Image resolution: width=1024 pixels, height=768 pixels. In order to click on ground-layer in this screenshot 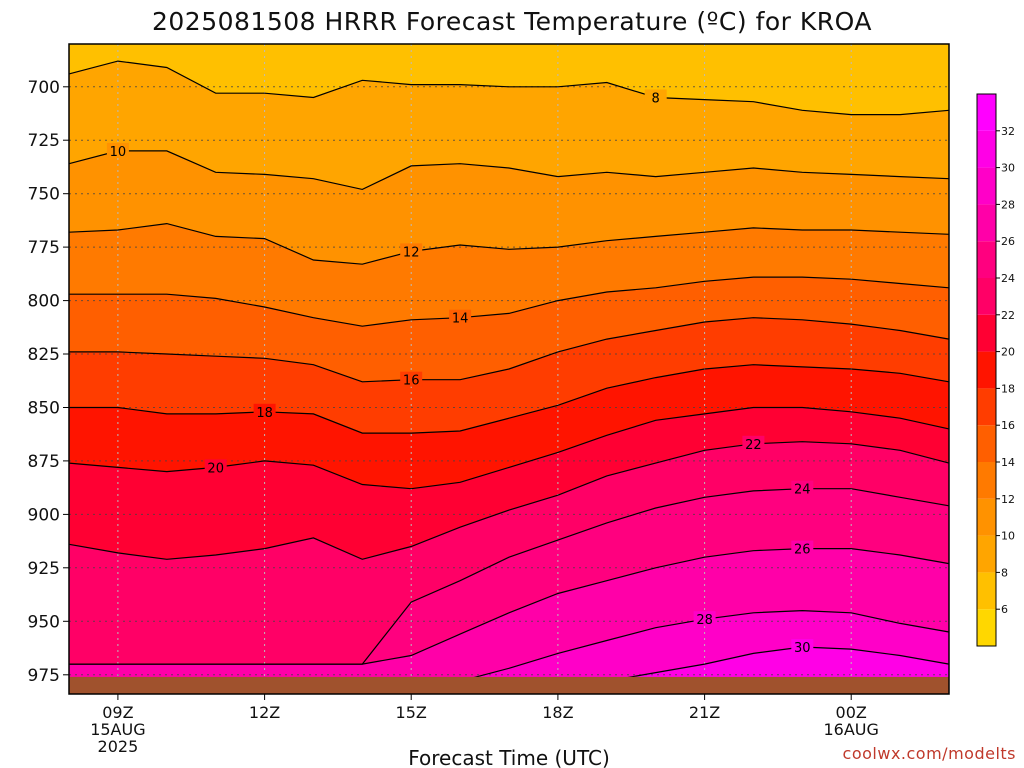, I will do `click(509, 685)`.